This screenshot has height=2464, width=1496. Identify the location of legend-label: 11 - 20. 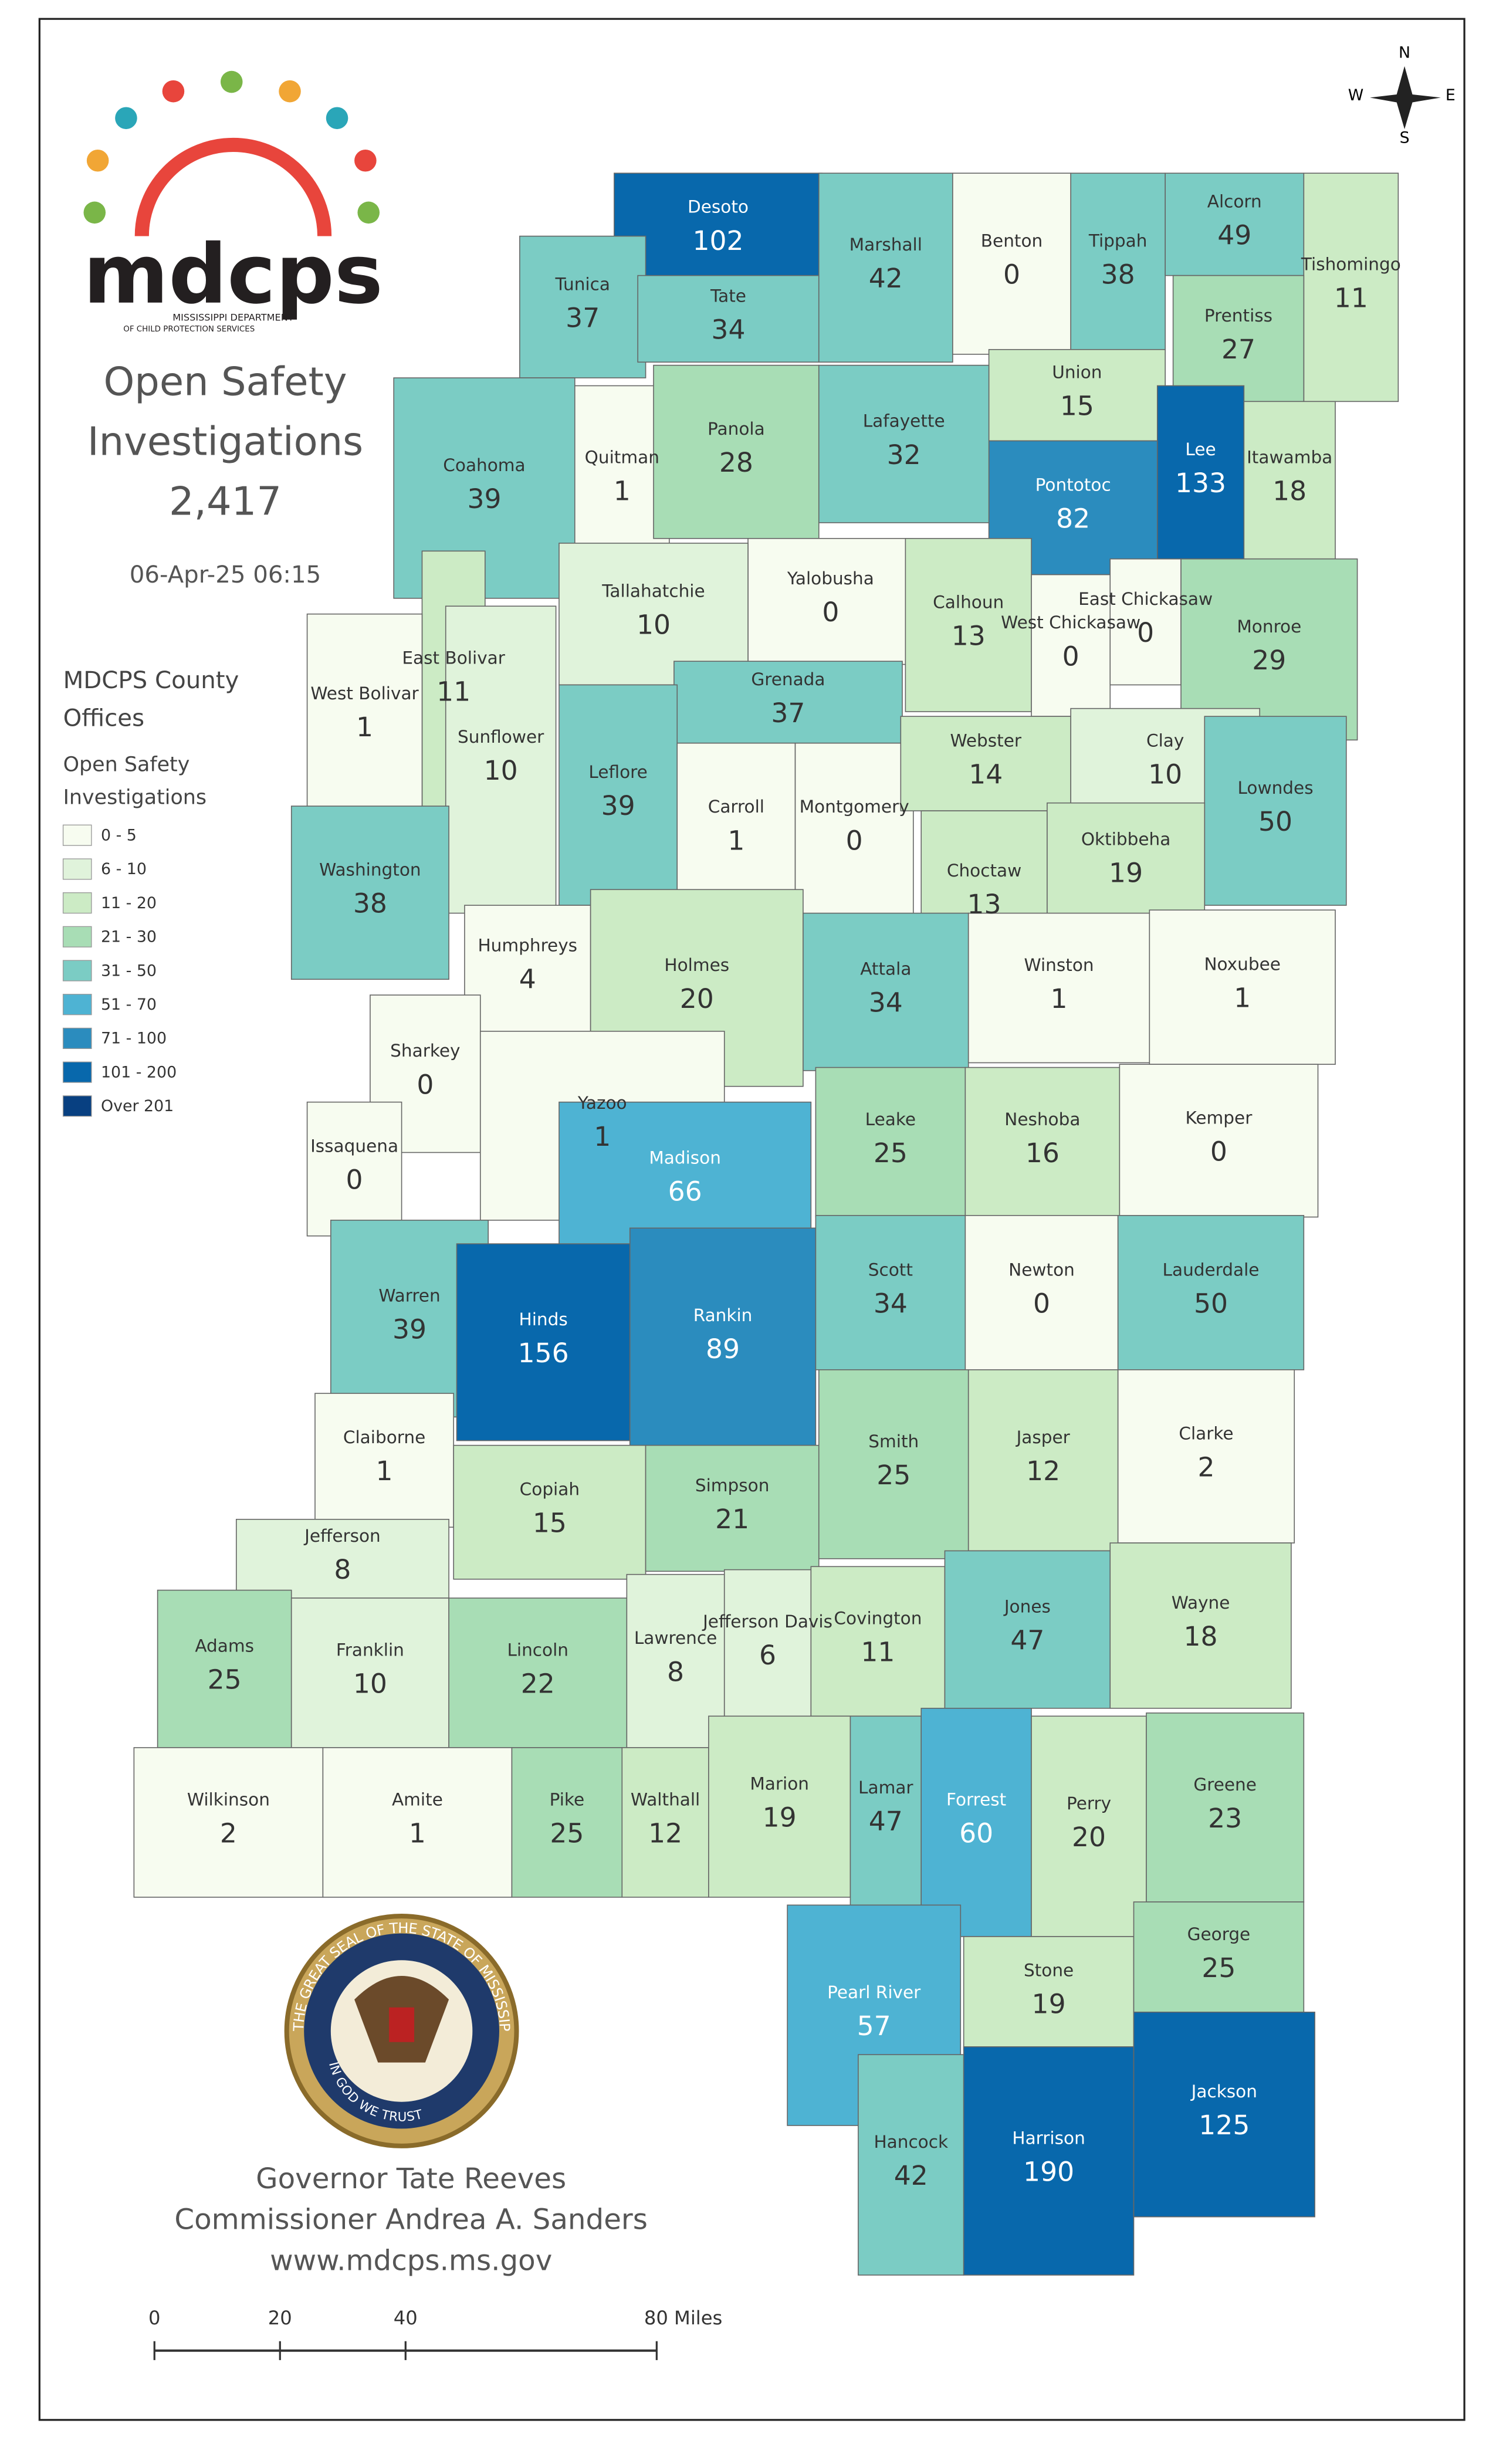
(129, 903).